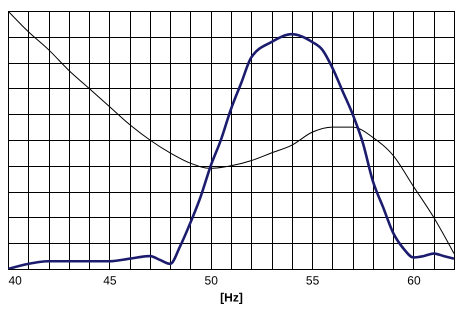 The height and width of the screenshot is (329, 474). Describe the element at coordinates (313, 281) in the screenshot. I see `x-tick-label: 55` at that location.